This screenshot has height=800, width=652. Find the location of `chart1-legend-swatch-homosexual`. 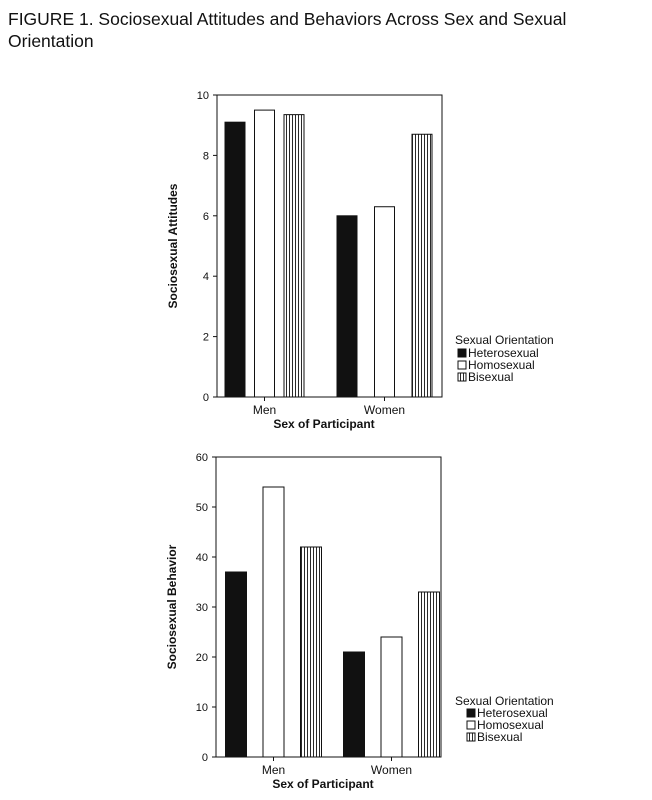

chart1-legend-swatch-homosexual is located at coordinates (462, 365).